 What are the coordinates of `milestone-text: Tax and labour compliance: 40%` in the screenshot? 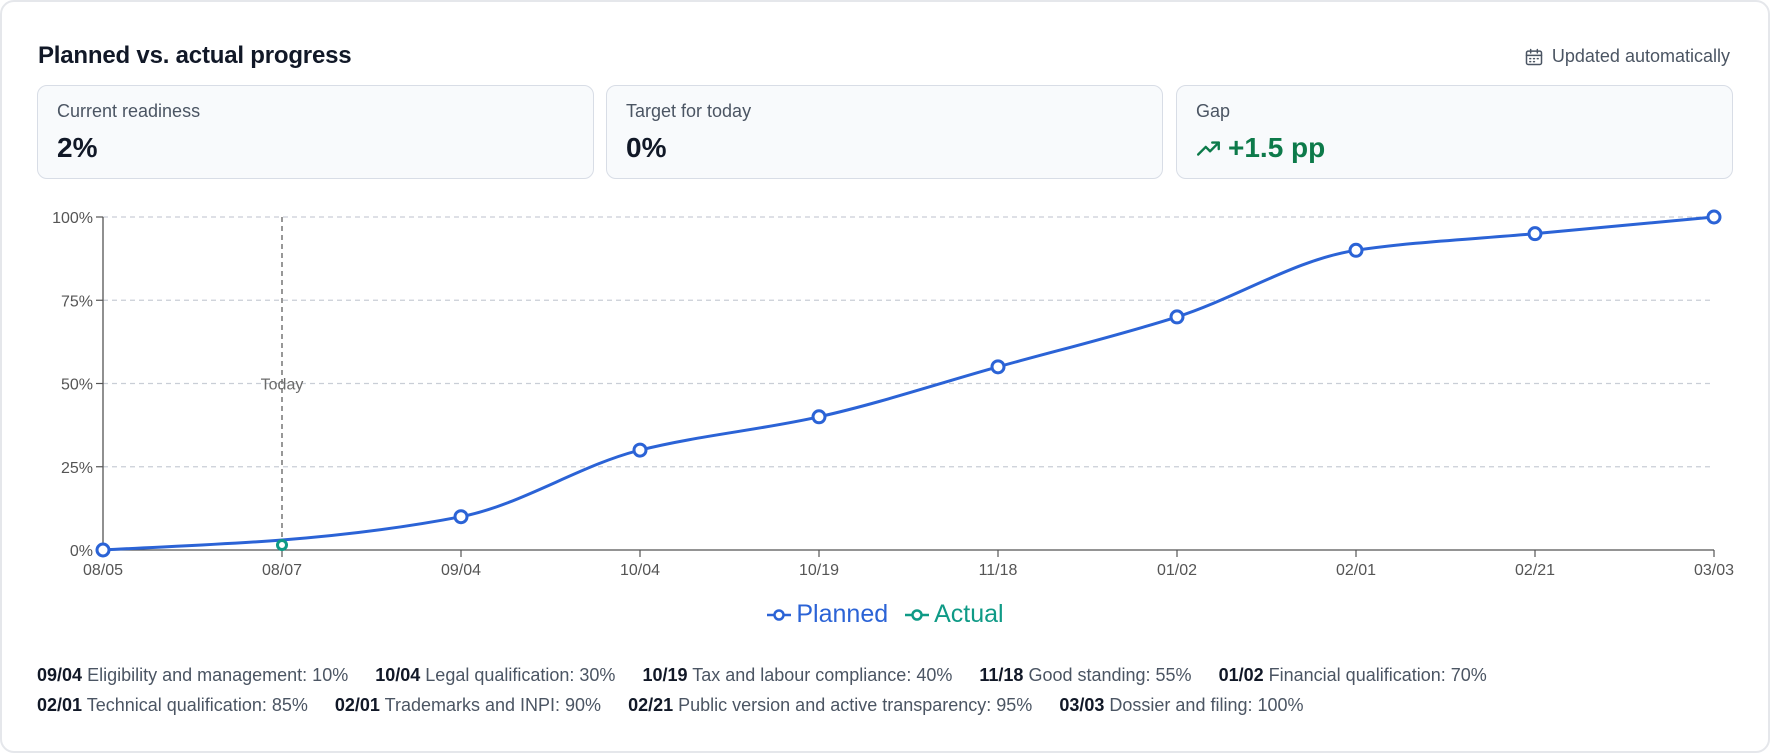 It's located at (822, 675).